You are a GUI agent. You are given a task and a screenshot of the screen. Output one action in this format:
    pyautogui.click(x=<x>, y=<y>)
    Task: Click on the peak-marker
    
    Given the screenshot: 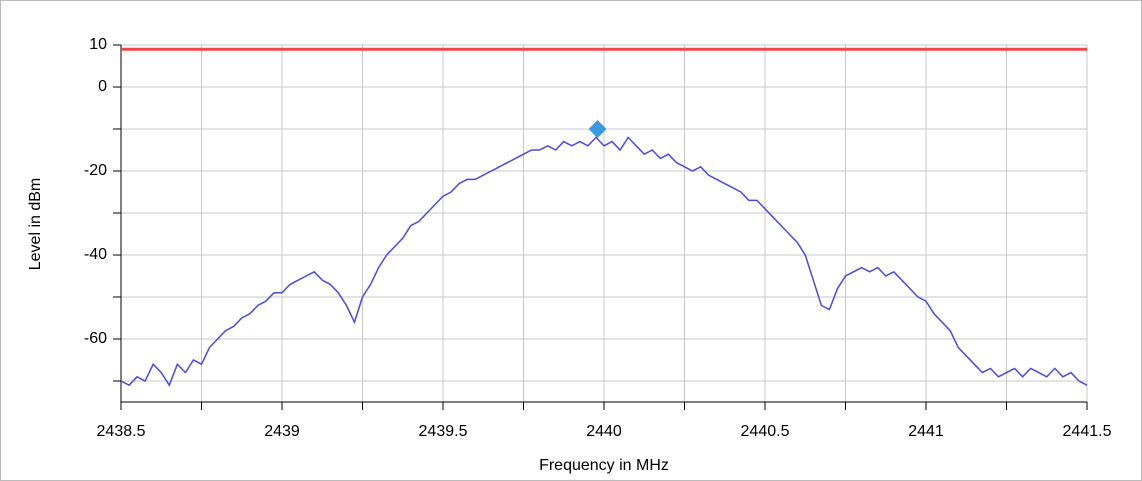 What is the action you would take?
    pyautogui.click(x=597, y=129)
    